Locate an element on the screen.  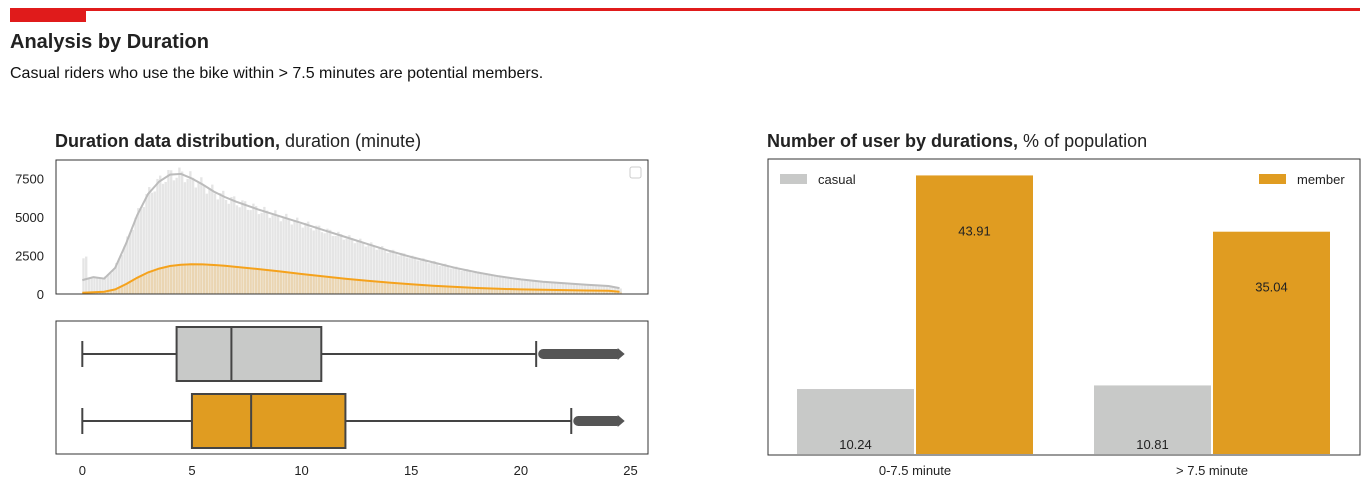
users-title-bold: Number of user by durations, is located at coordinates (892, 141).